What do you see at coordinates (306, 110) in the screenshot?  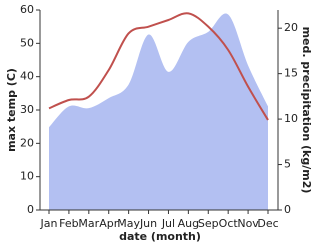 I see `y2-axis-label: med. precipitation (kg/m2)` at bounding box center [306, 110].